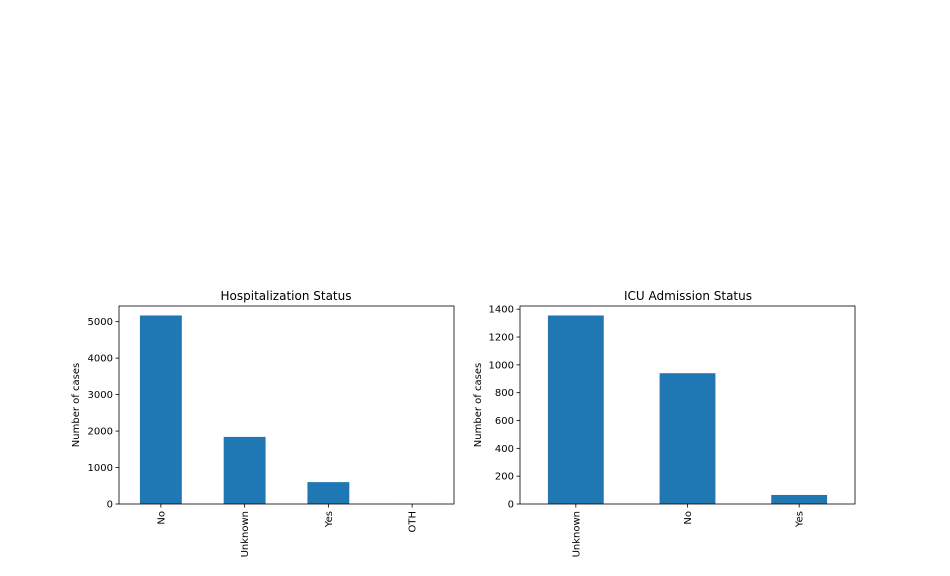 This screenshot has height=576, width=950. I want to click on icu-plot-frame, so click(687, 405).